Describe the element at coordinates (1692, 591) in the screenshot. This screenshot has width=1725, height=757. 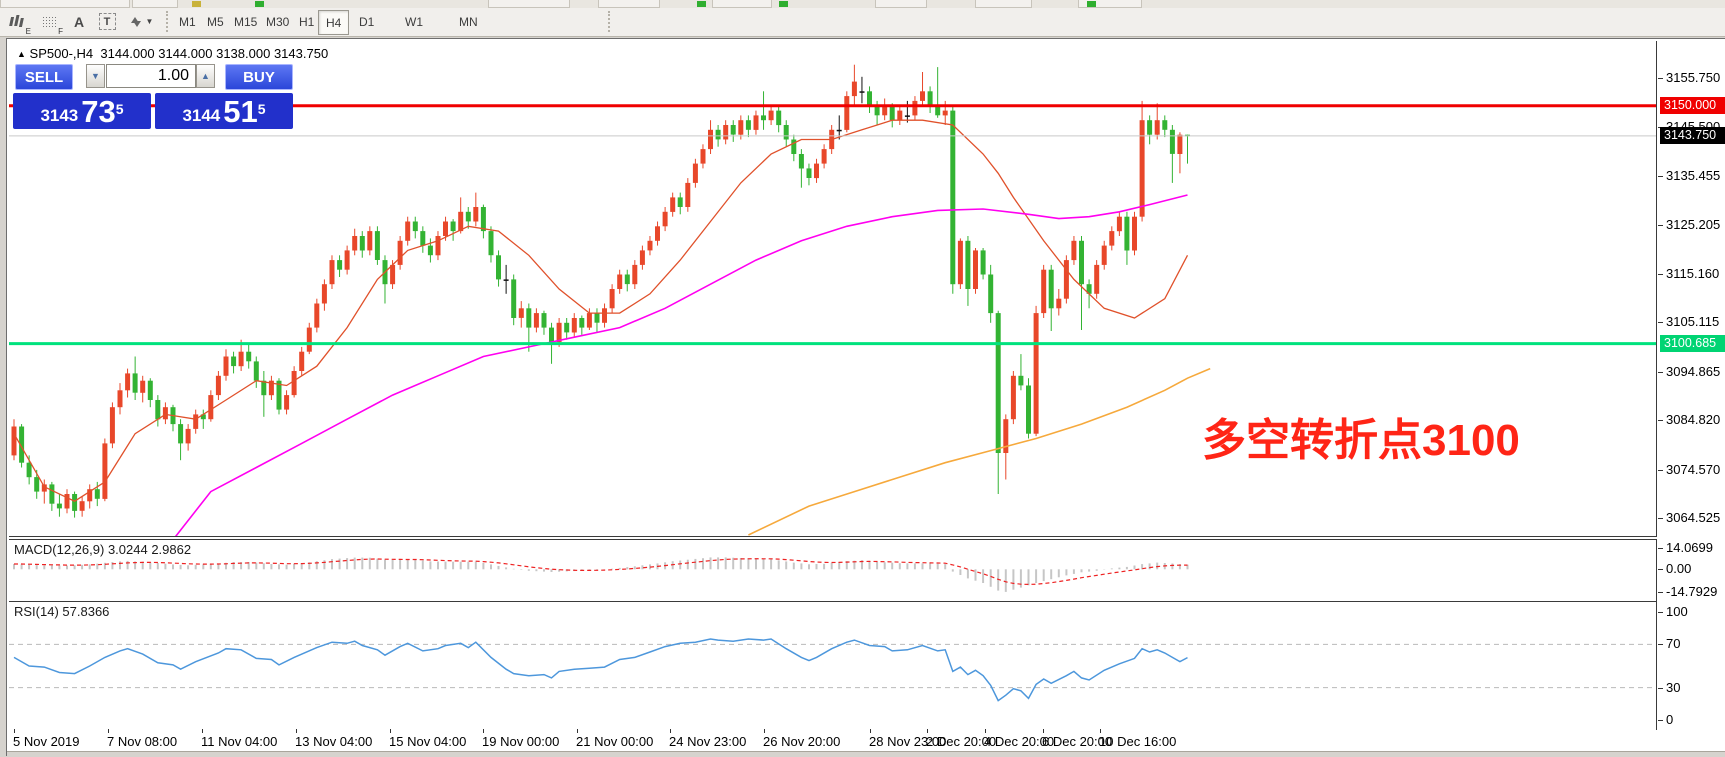
I see `macd-tick-label: -14.7929` at that location.